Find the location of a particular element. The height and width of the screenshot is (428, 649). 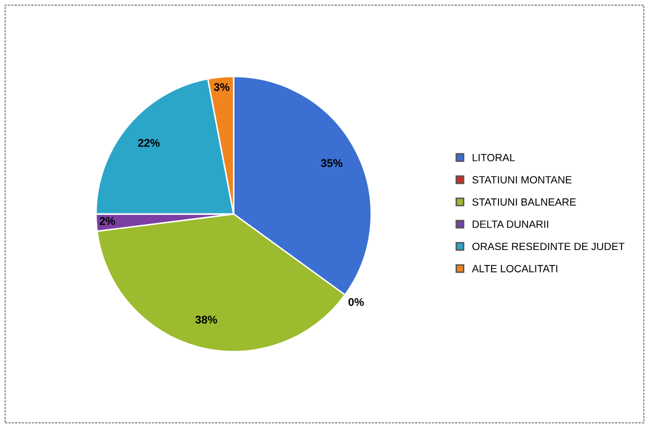

data-label: 35% is located at coordinates (331, 163).